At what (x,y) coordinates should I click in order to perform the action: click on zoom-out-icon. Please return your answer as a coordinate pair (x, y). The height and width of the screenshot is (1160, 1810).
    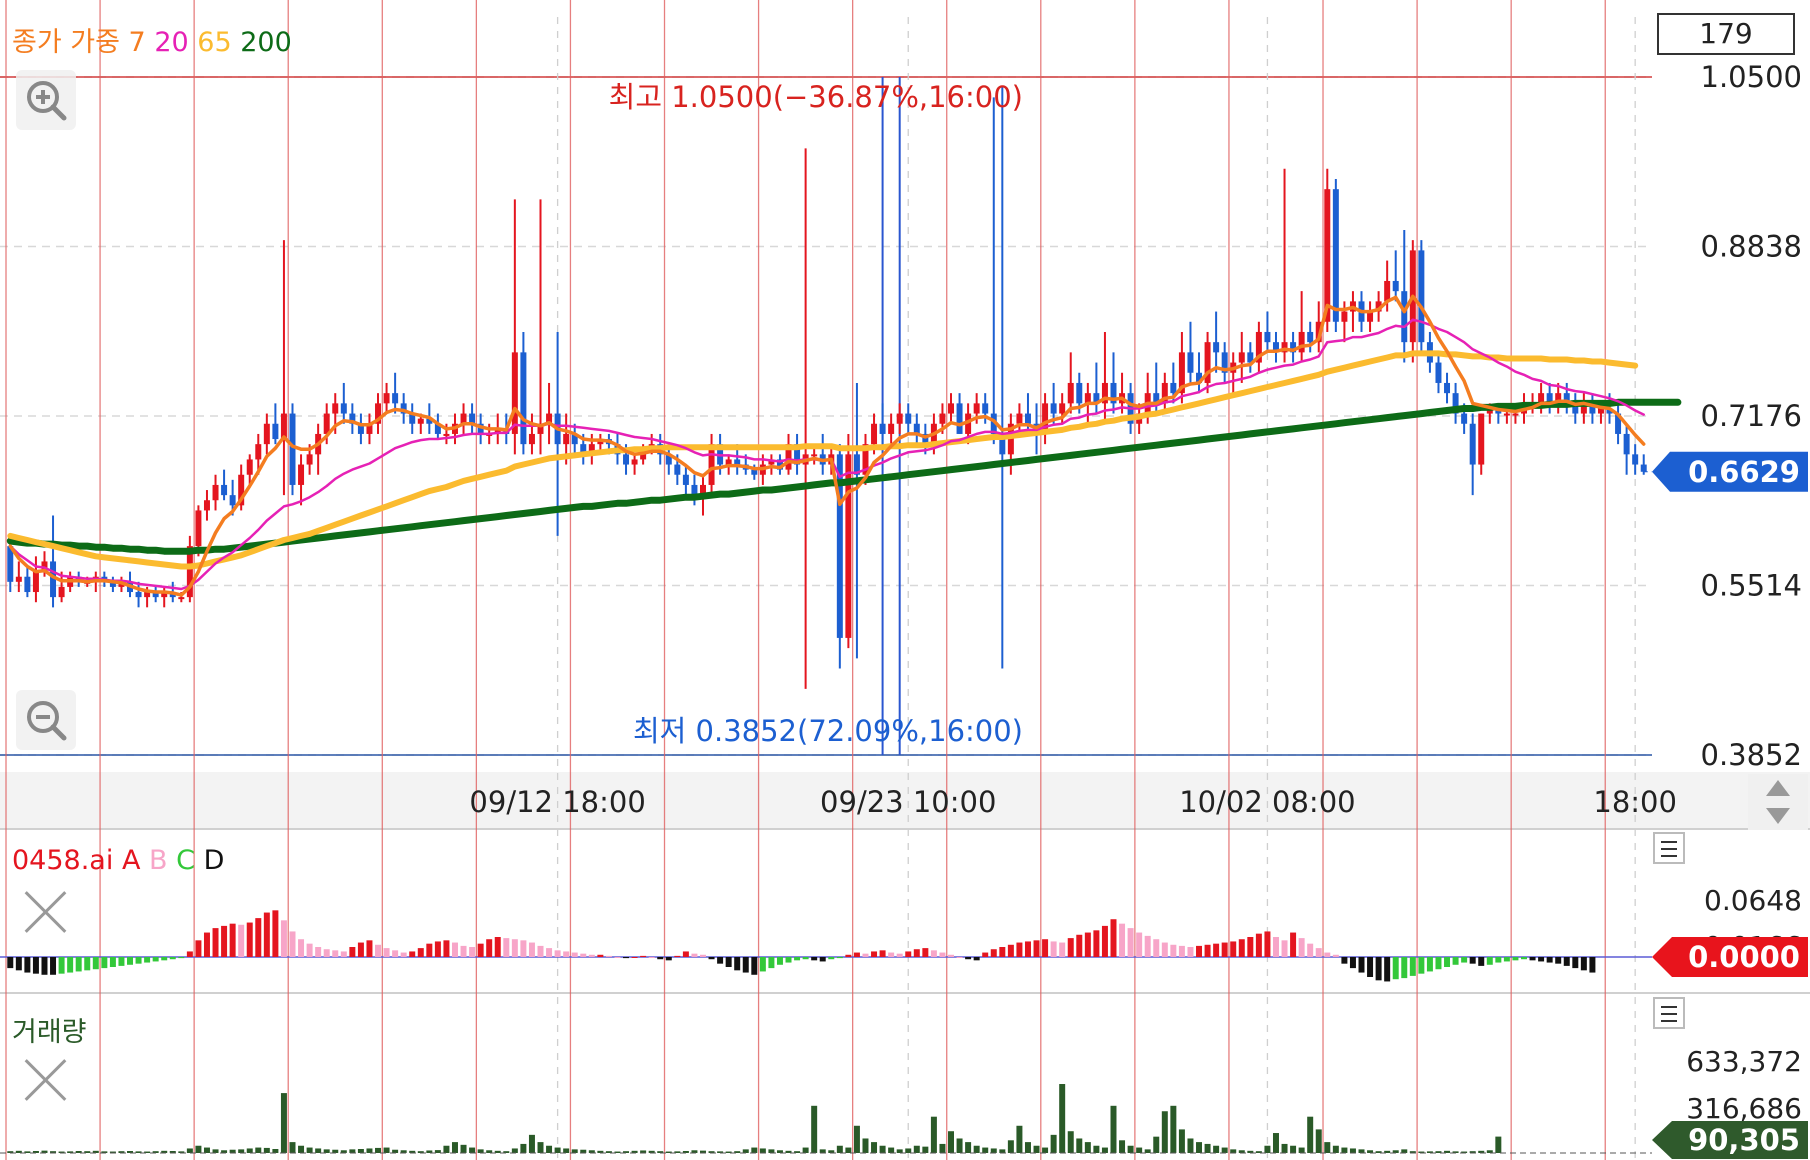
    Looking at the image, I should click on (47, 721).